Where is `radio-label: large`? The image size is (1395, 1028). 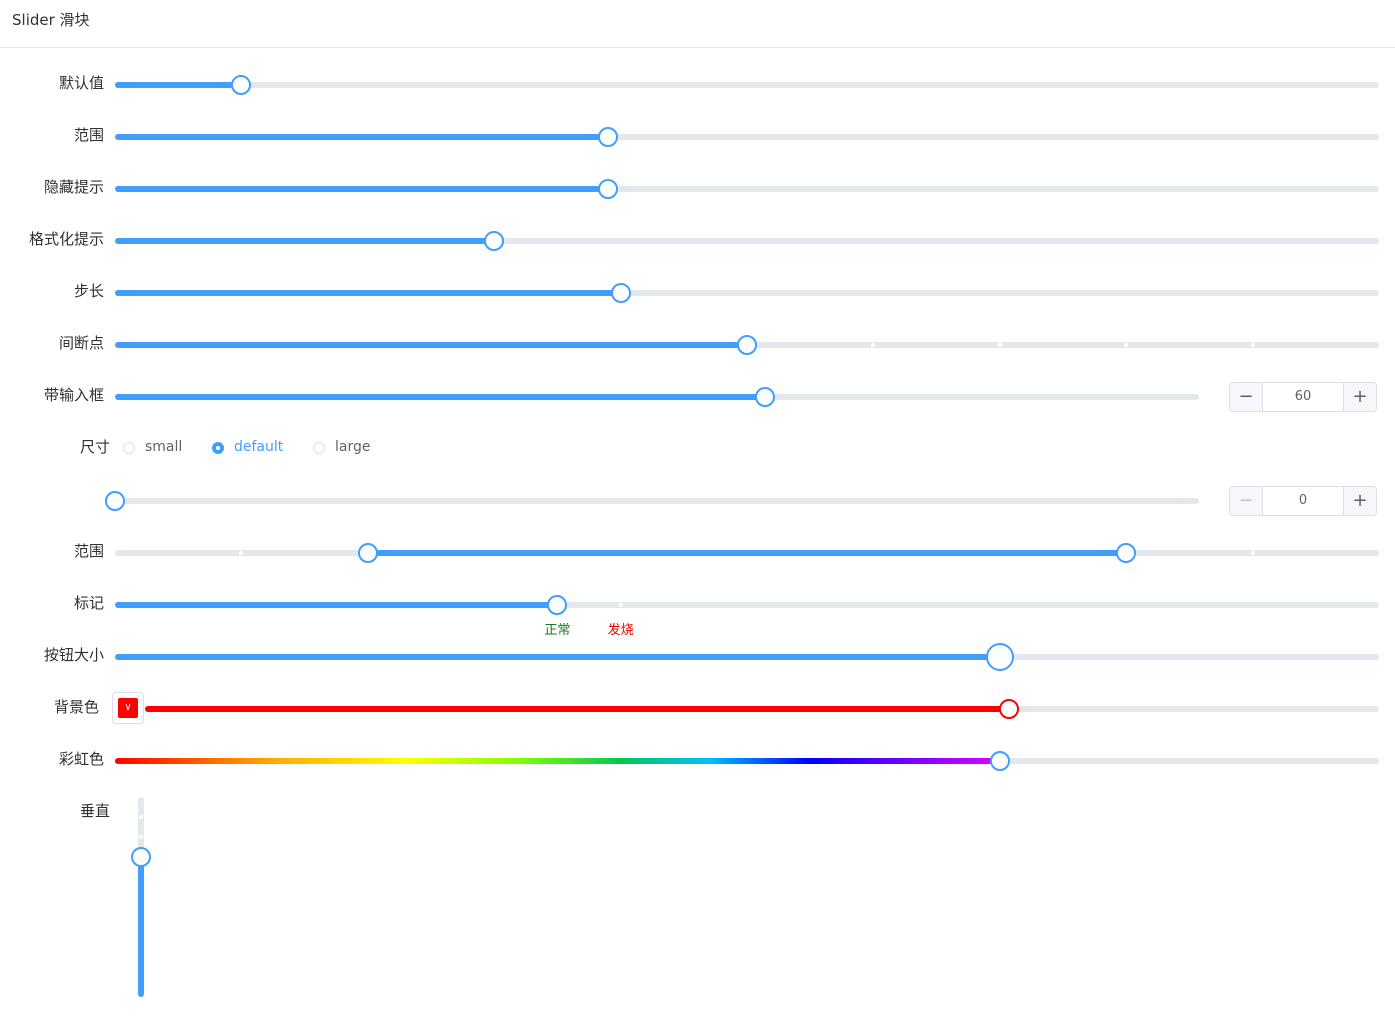
radio-label: large is located at coordinates (353, 447).